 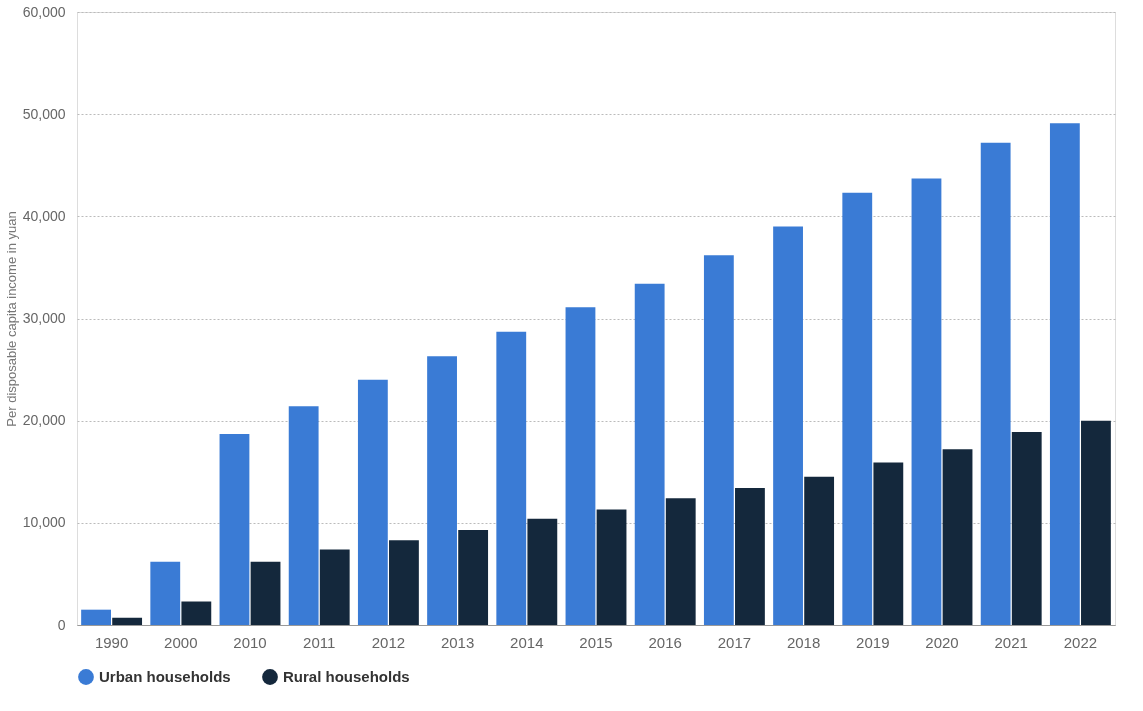 What do you see at coordinates (1080, 642) in the screenshot?
I see `x-tick-label: 2022` at bounding box center [1080, 642].